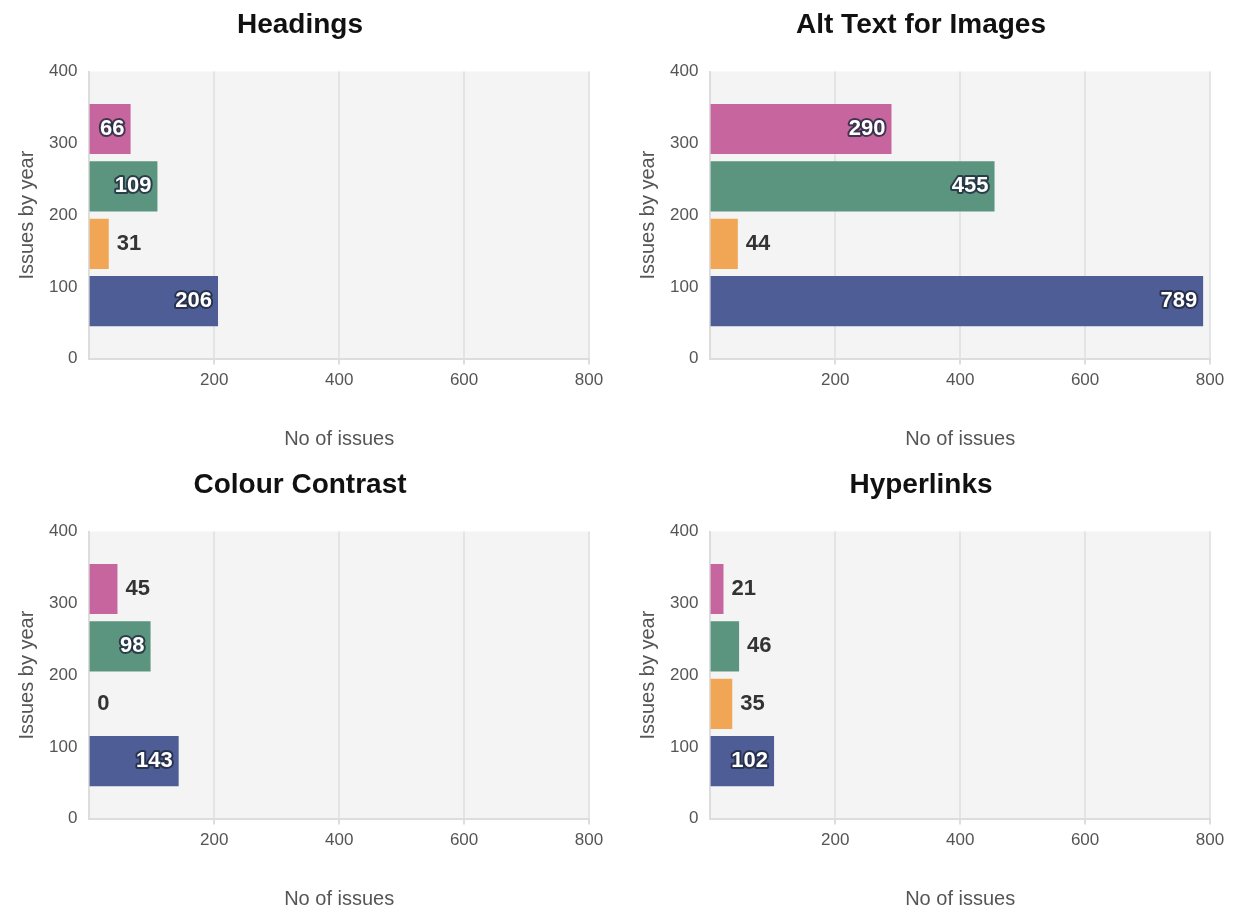  I want to click on chart-title: Headings, so click(299, 23).